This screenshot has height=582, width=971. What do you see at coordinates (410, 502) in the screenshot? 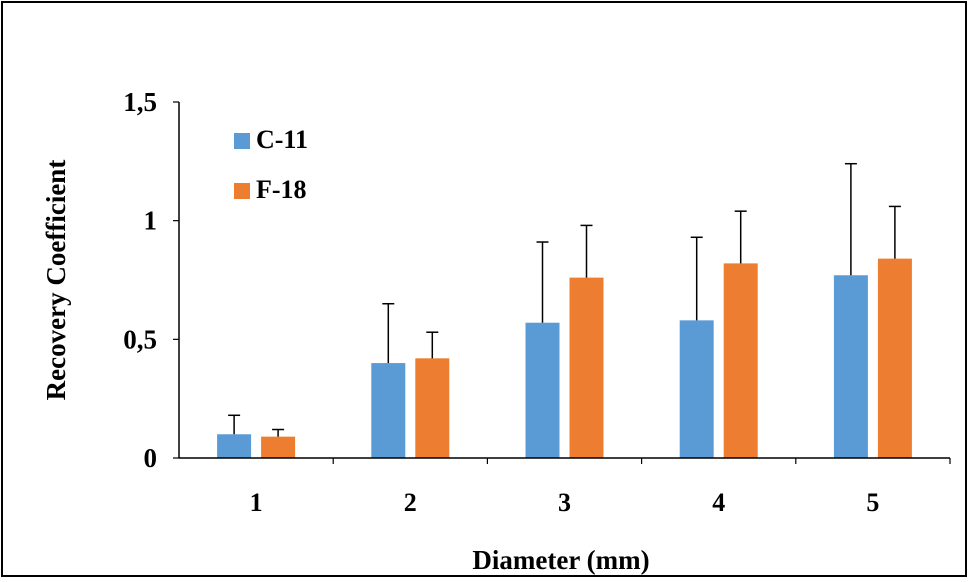
I see `x-tick-label-2: 2` at bounding box center [410, 502].